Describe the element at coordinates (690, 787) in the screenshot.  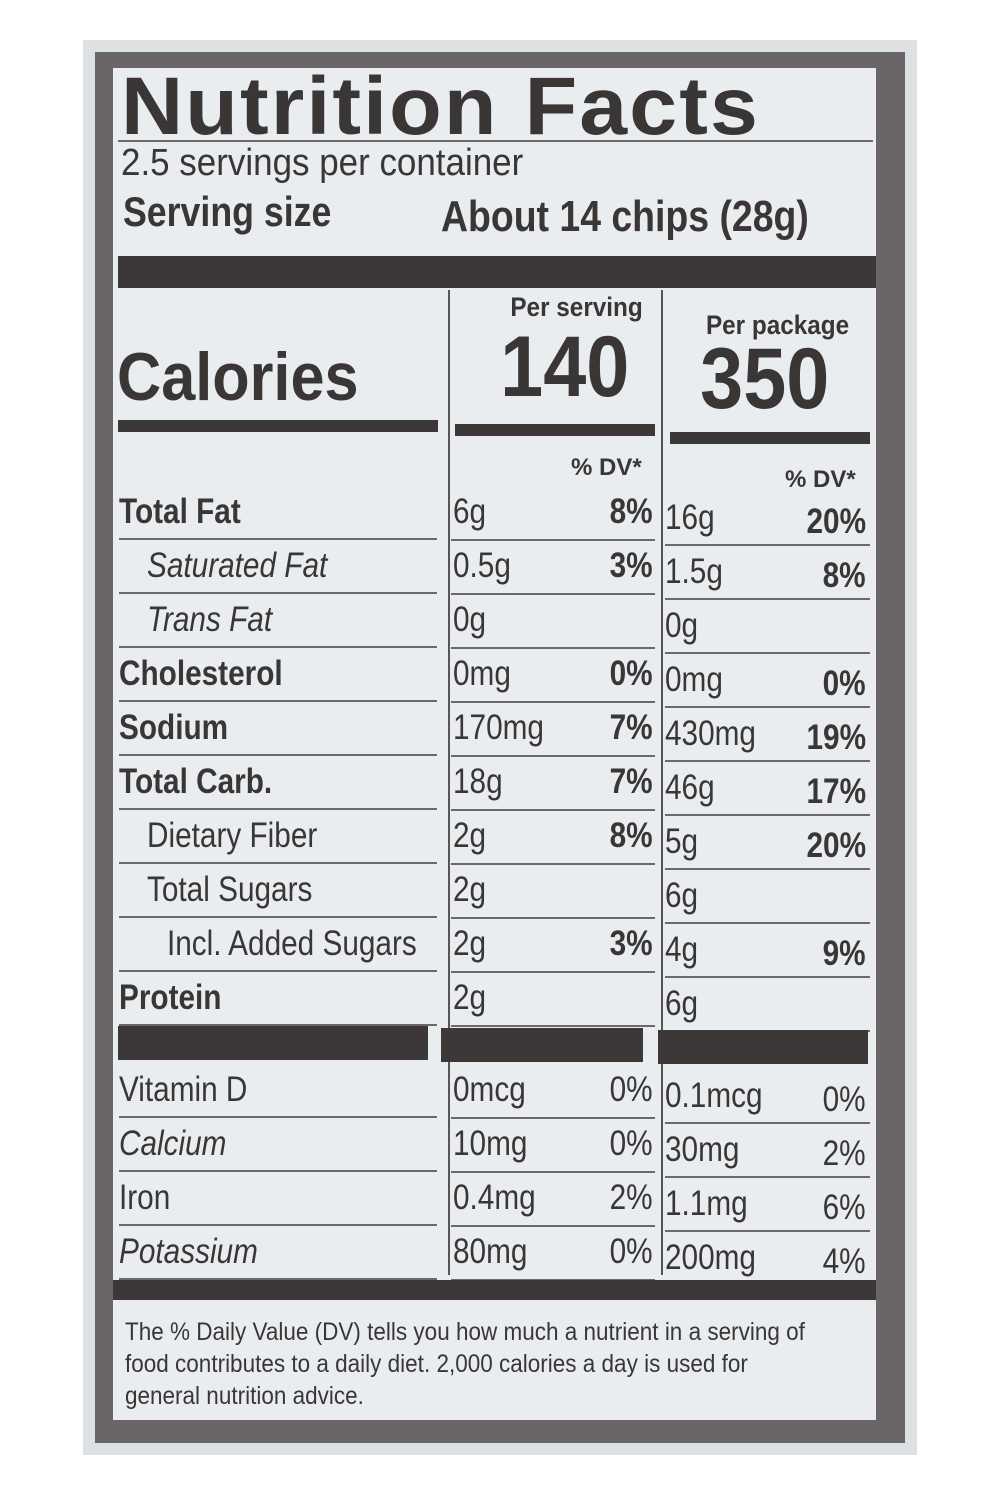
I see `package-amount: 46g` at that location.